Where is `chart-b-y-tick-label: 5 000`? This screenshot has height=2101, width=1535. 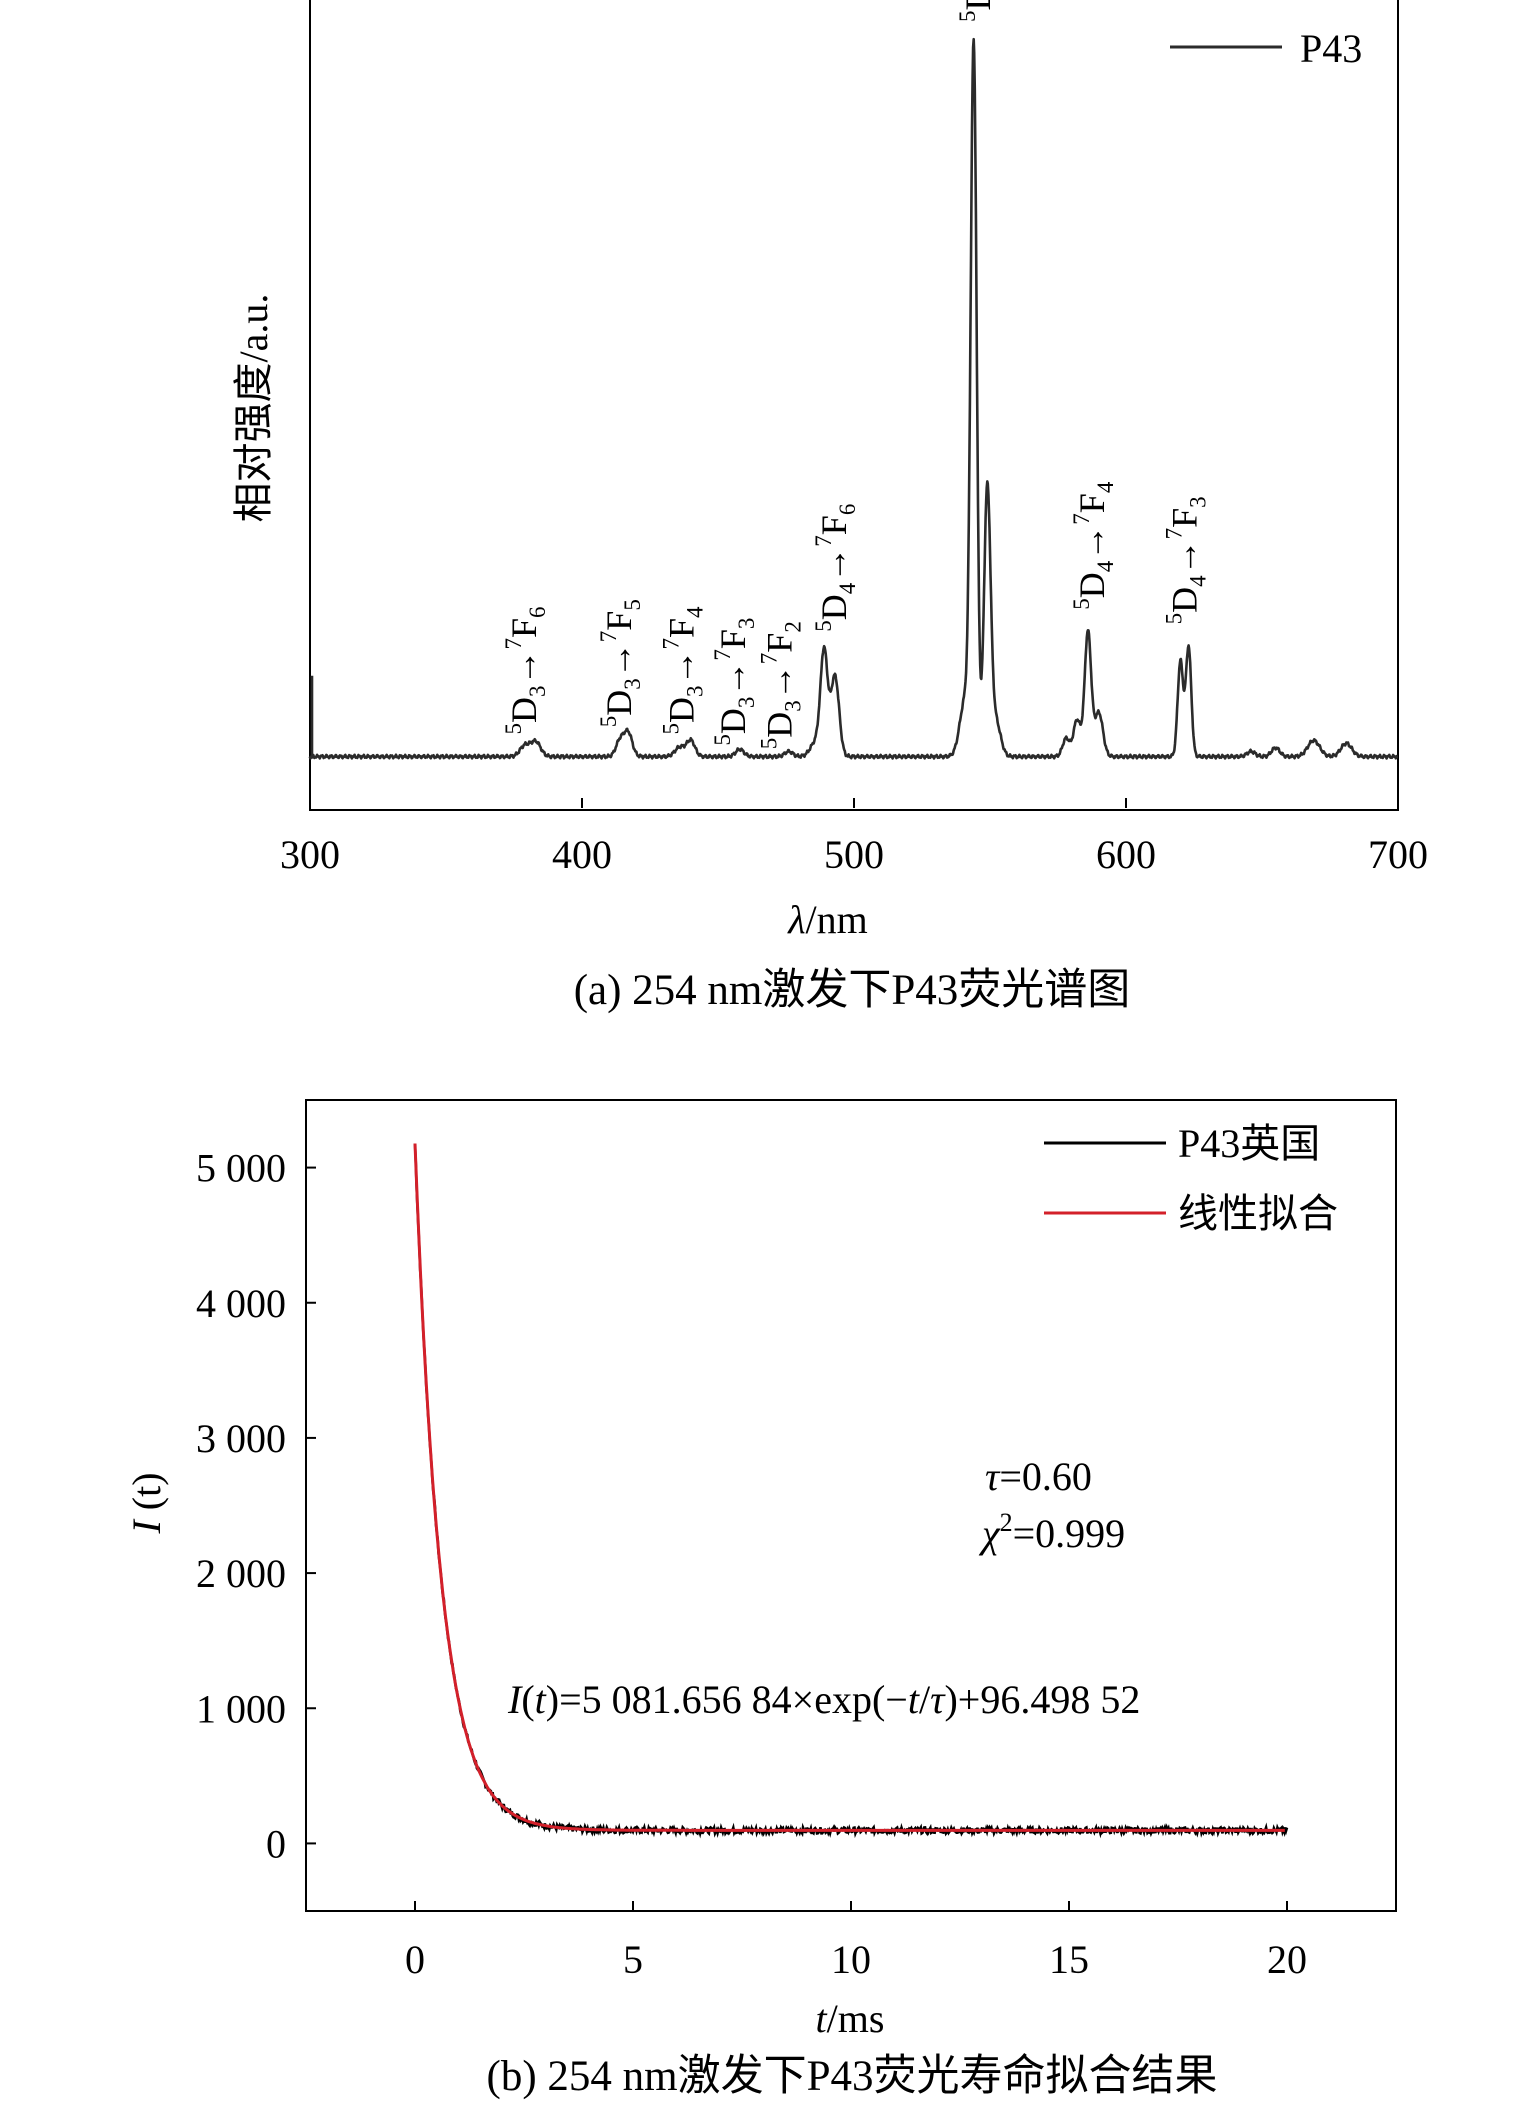
chart-b-y-tick-label: 5 000 is located at coordinates (241, 1168).